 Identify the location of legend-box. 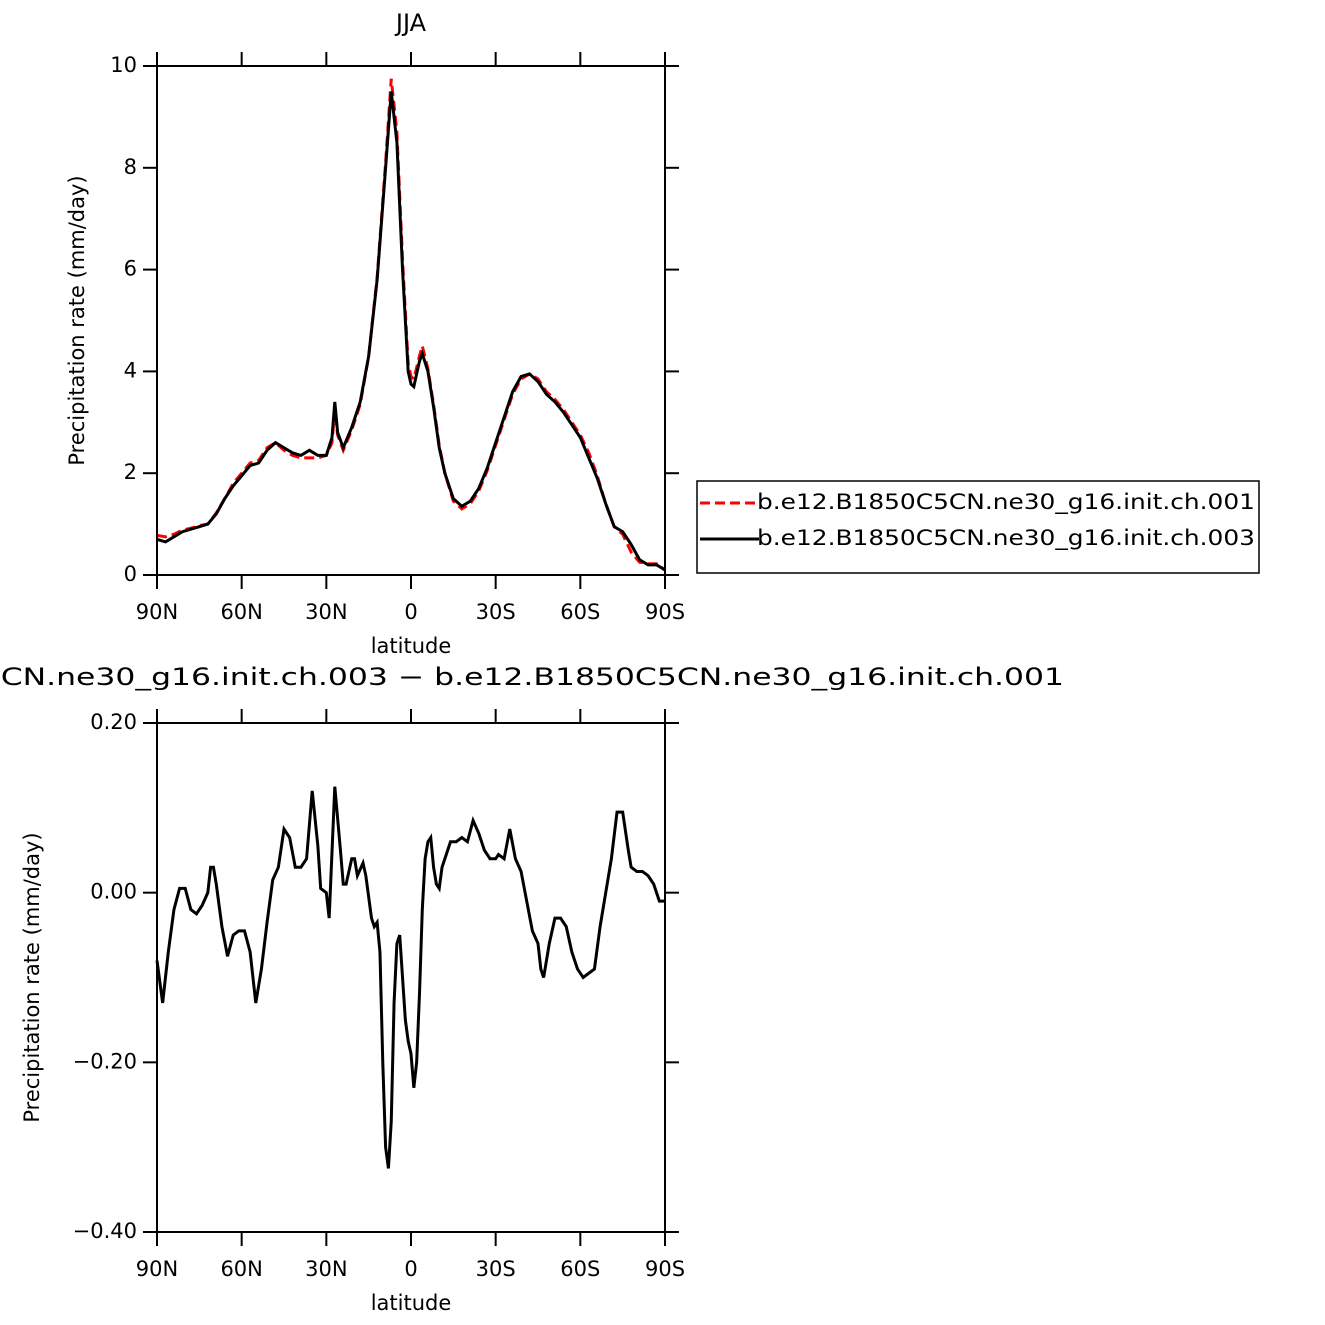
(978, 527).